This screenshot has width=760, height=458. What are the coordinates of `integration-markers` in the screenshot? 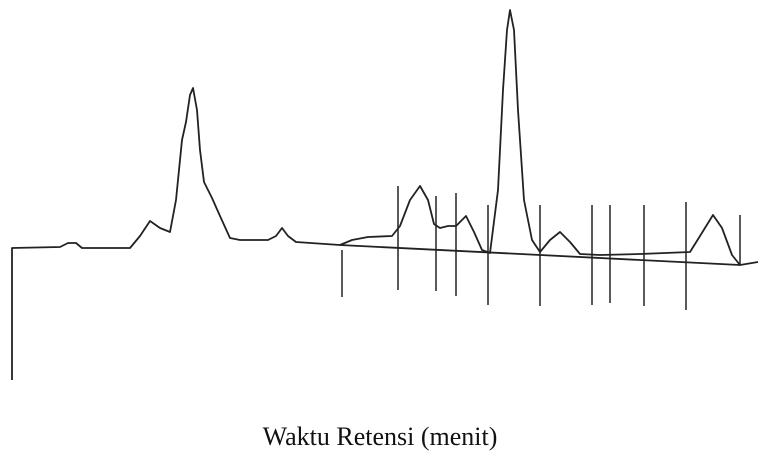 It's located at (541, 248).